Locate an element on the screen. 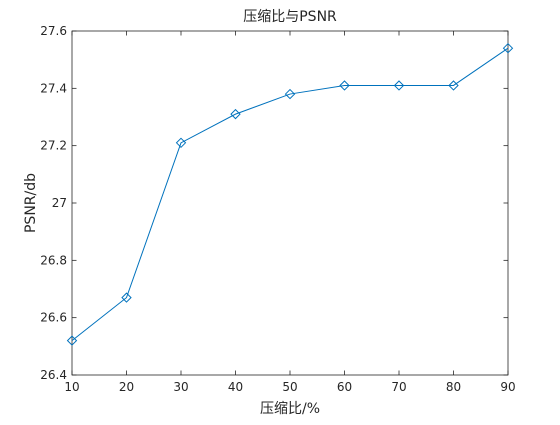 This screenshot has width=560, height=425. y-tick-label: 27.2 is located at coordinates (53, 146).